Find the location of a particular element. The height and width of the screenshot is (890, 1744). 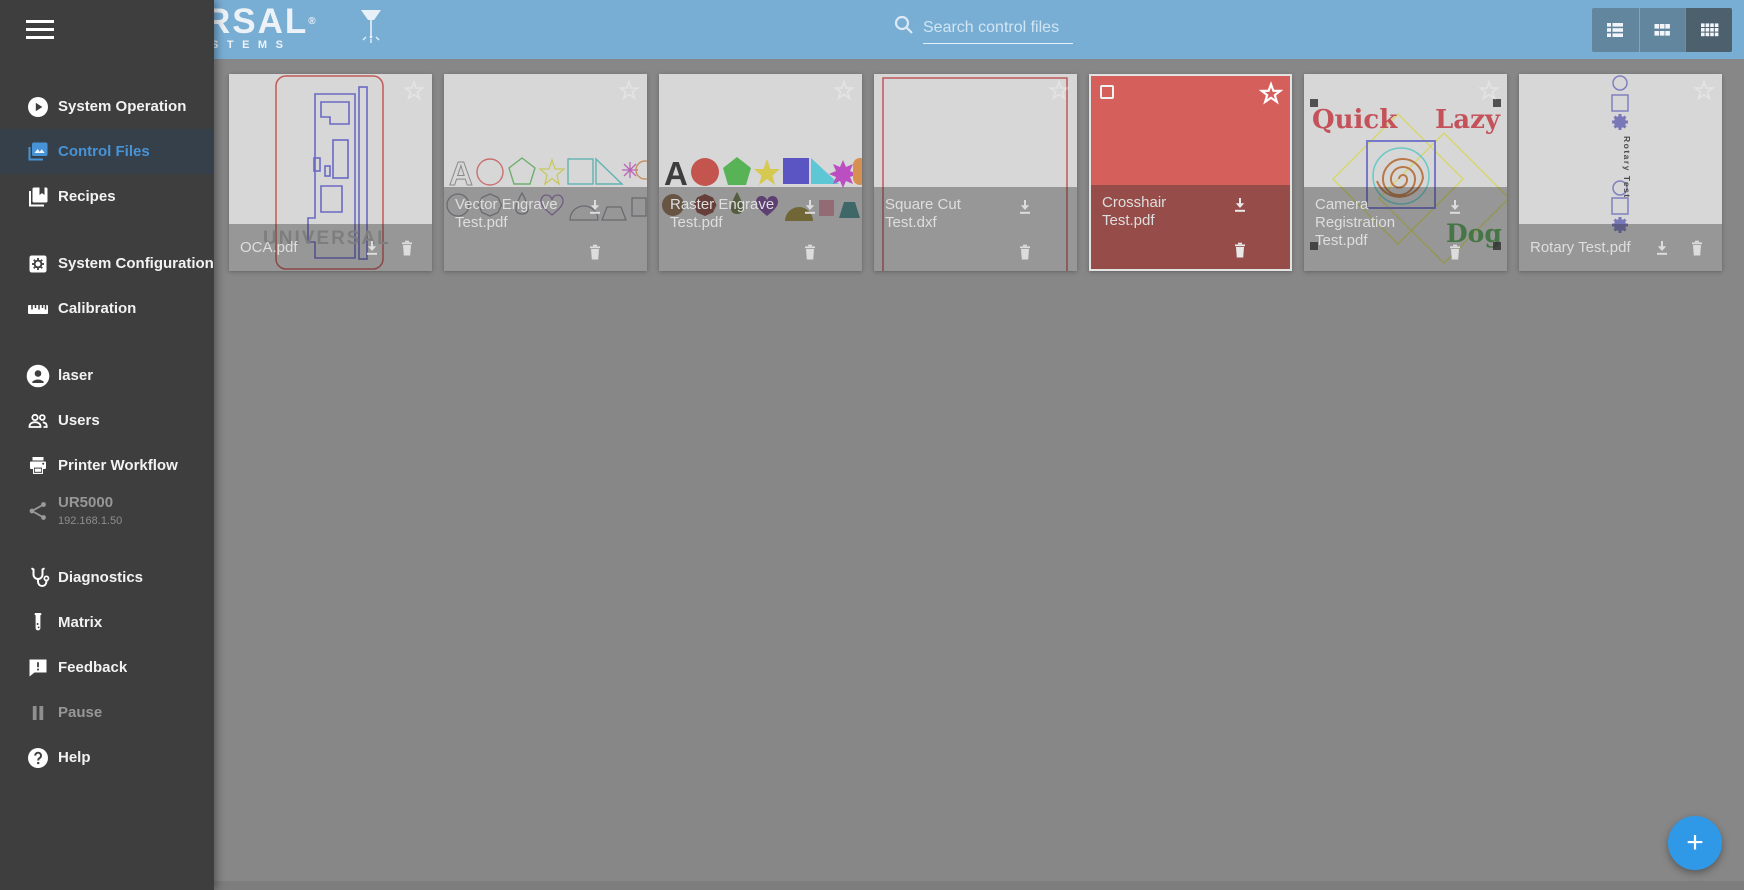

ruler-icon is located at coordinates (38, 309).